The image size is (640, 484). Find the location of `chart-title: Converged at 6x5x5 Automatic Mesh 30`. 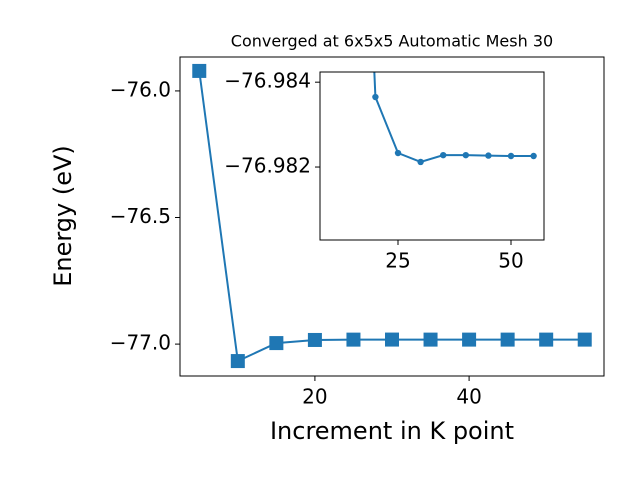

chart-title: Converged at 6x5x5 Automatic Mesh 30 is located at coordinates (392, 41).